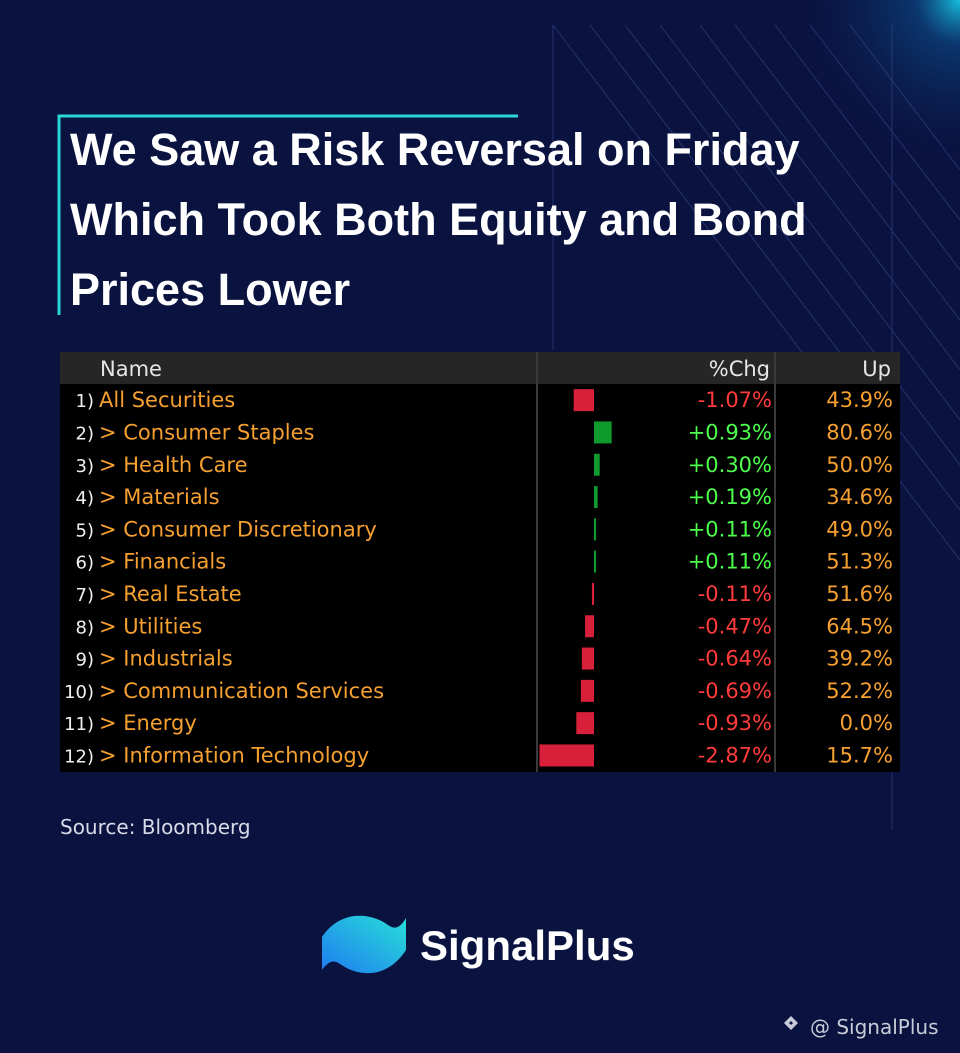 The height and width of the screenshot is (1053, 960). What do you see at coordinates (85, 627) in the screenshot?
I see `row-index: 8)` at bounding box center [85, 627].